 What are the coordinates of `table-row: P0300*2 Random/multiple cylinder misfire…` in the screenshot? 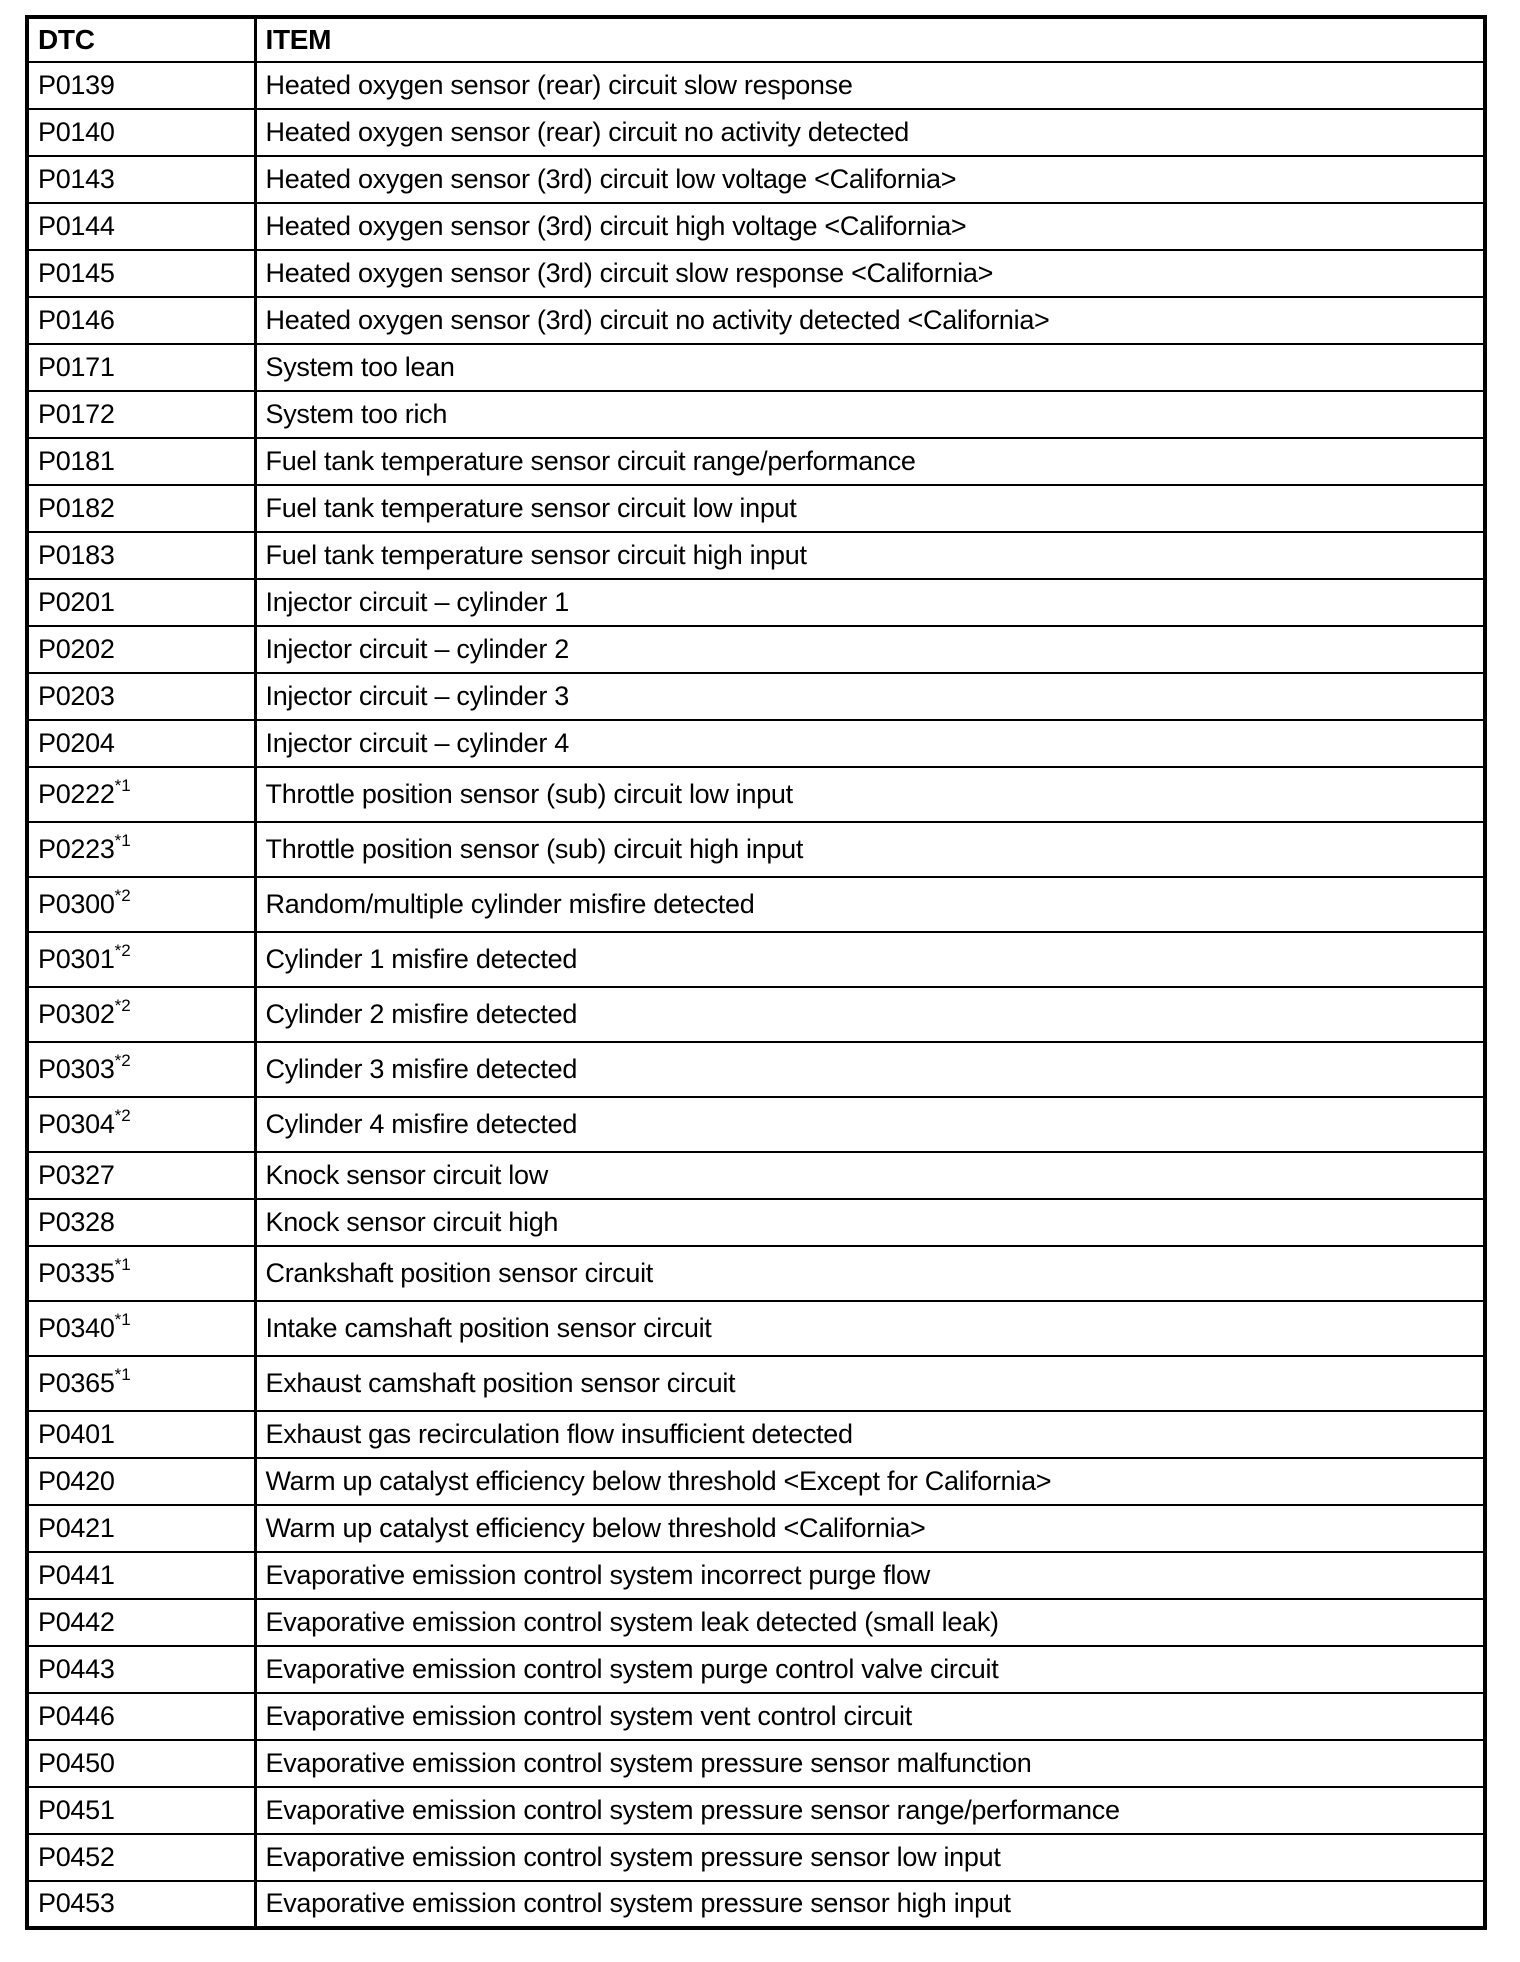 It's located at (756, 904).